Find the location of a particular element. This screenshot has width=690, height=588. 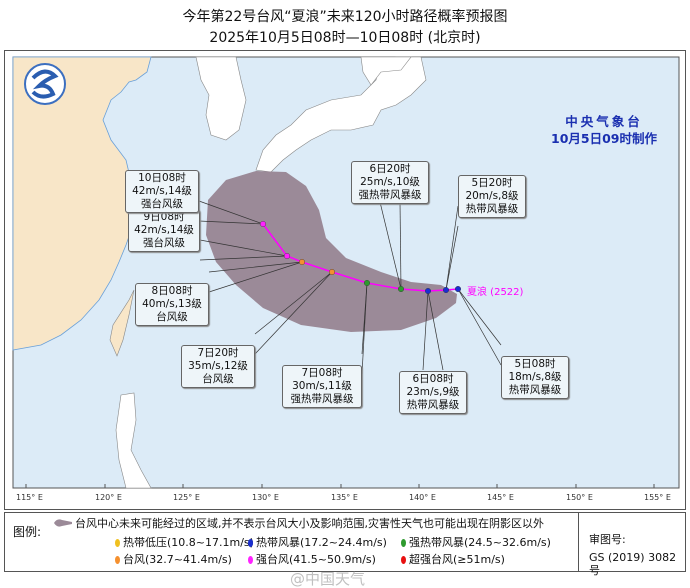

forecast-wind: 35m/s,12级 is located at coordinates (218, 366).